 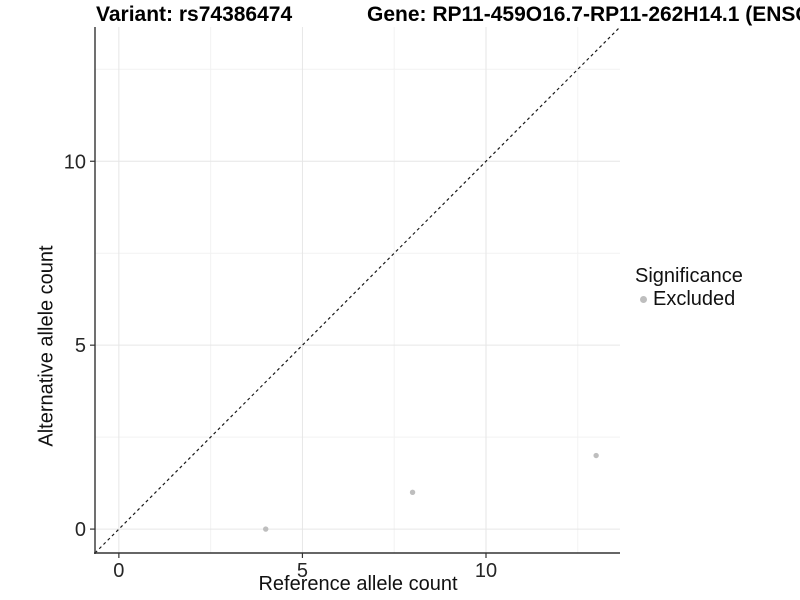 What do you see at coordinates (46, 346) in the screenshot?
I see `y-axis-title: Alternative allele count` at bounding box center [46, 346].